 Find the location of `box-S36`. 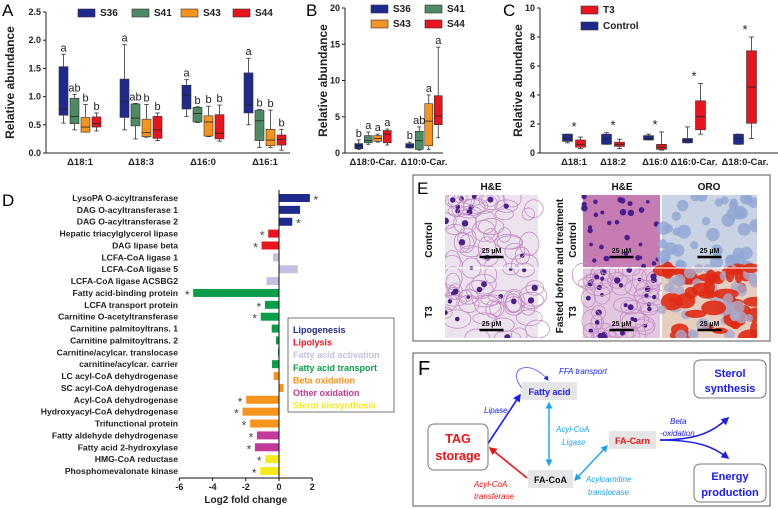

box-S36 is located at coordinates (410, 145).